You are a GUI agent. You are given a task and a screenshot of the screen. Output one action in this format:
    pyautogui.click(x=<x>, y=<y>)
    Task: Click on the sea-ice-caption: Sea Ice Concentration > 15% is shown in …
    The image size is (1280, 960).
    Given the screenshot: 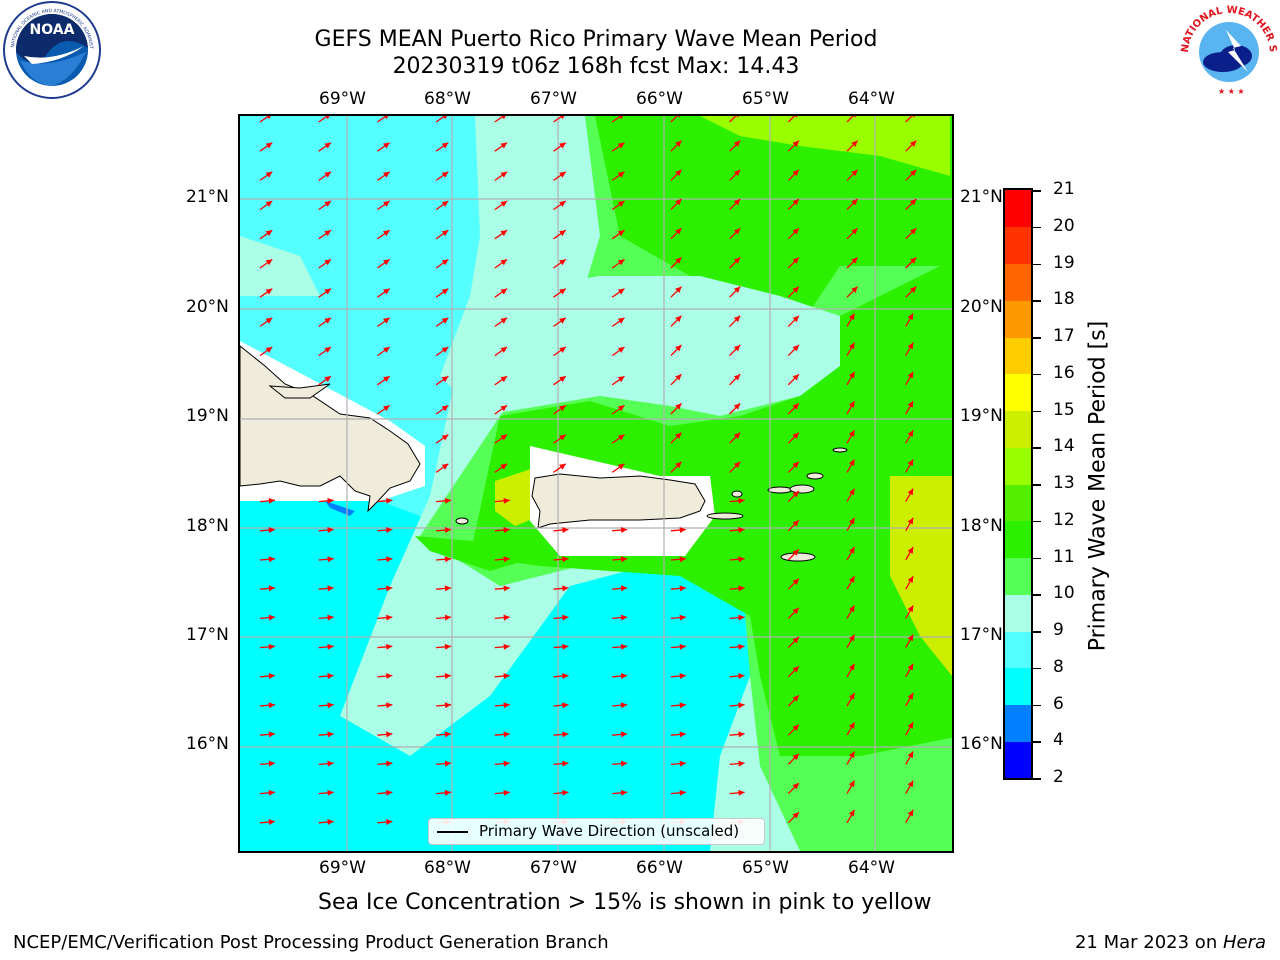 What is the action you would take?
    pyautogui.click(x=625, y=902)
    